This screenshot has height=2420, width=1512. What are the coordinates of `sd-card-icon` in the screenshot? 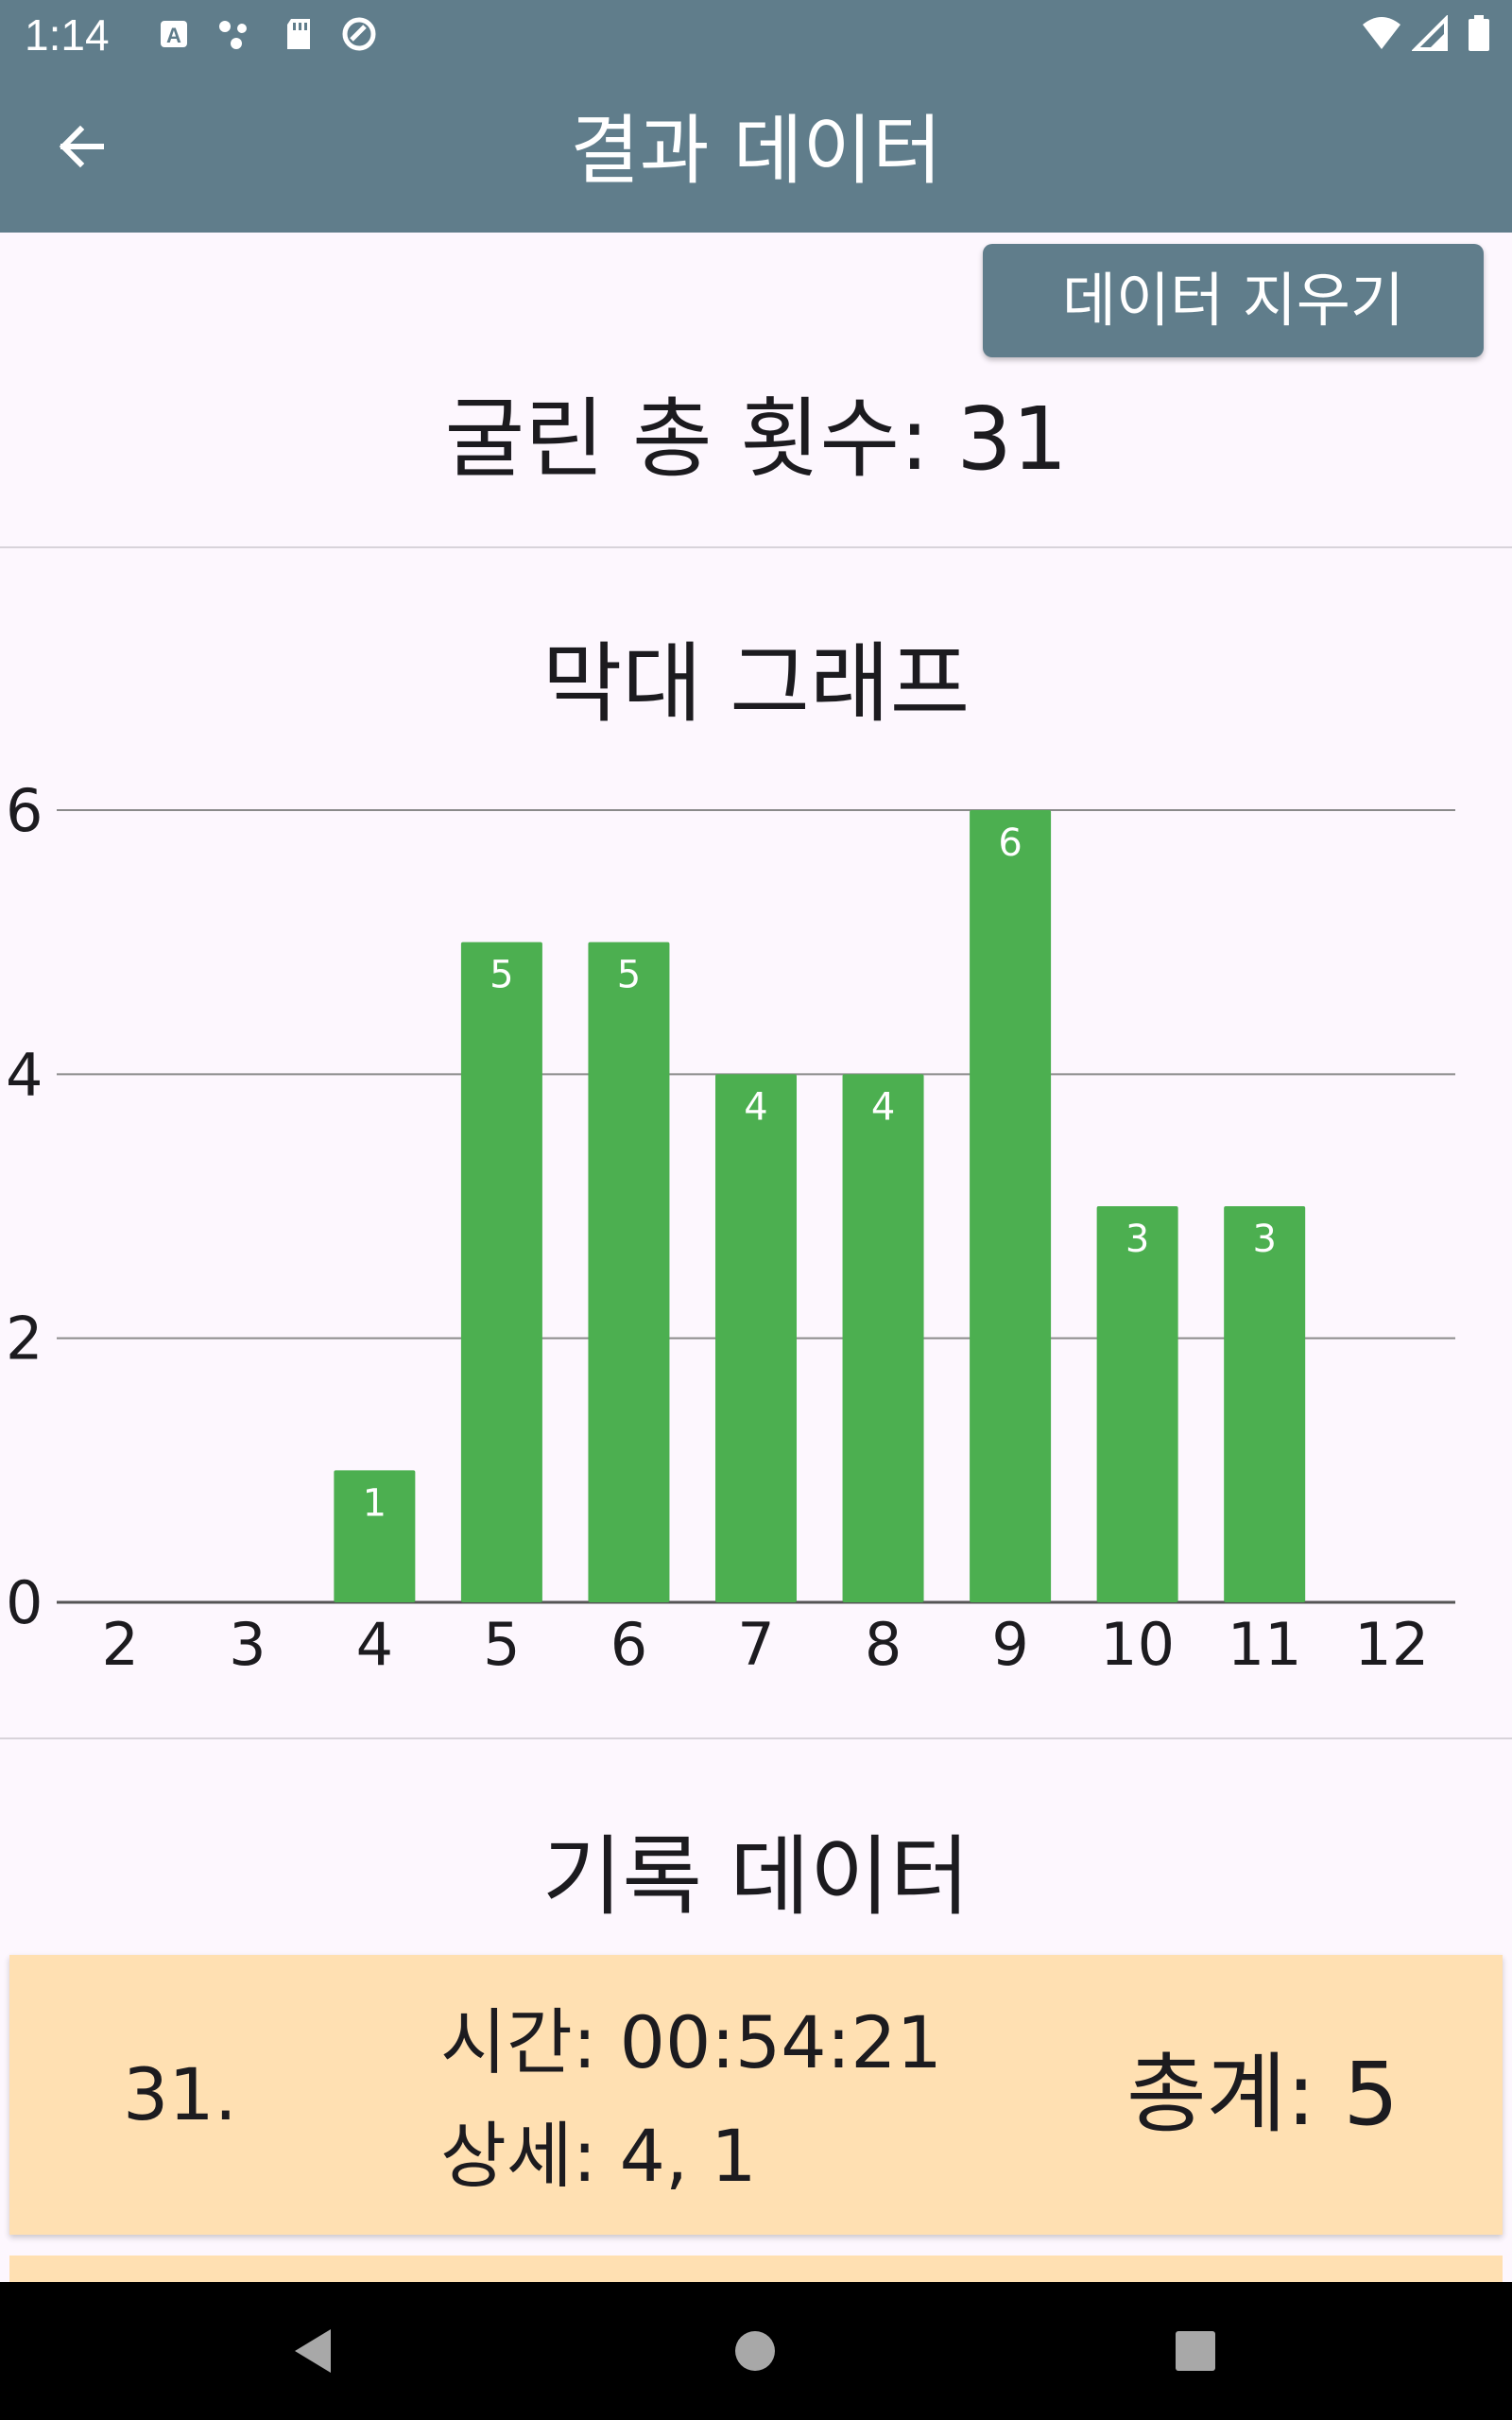 It's located at (299, 34).